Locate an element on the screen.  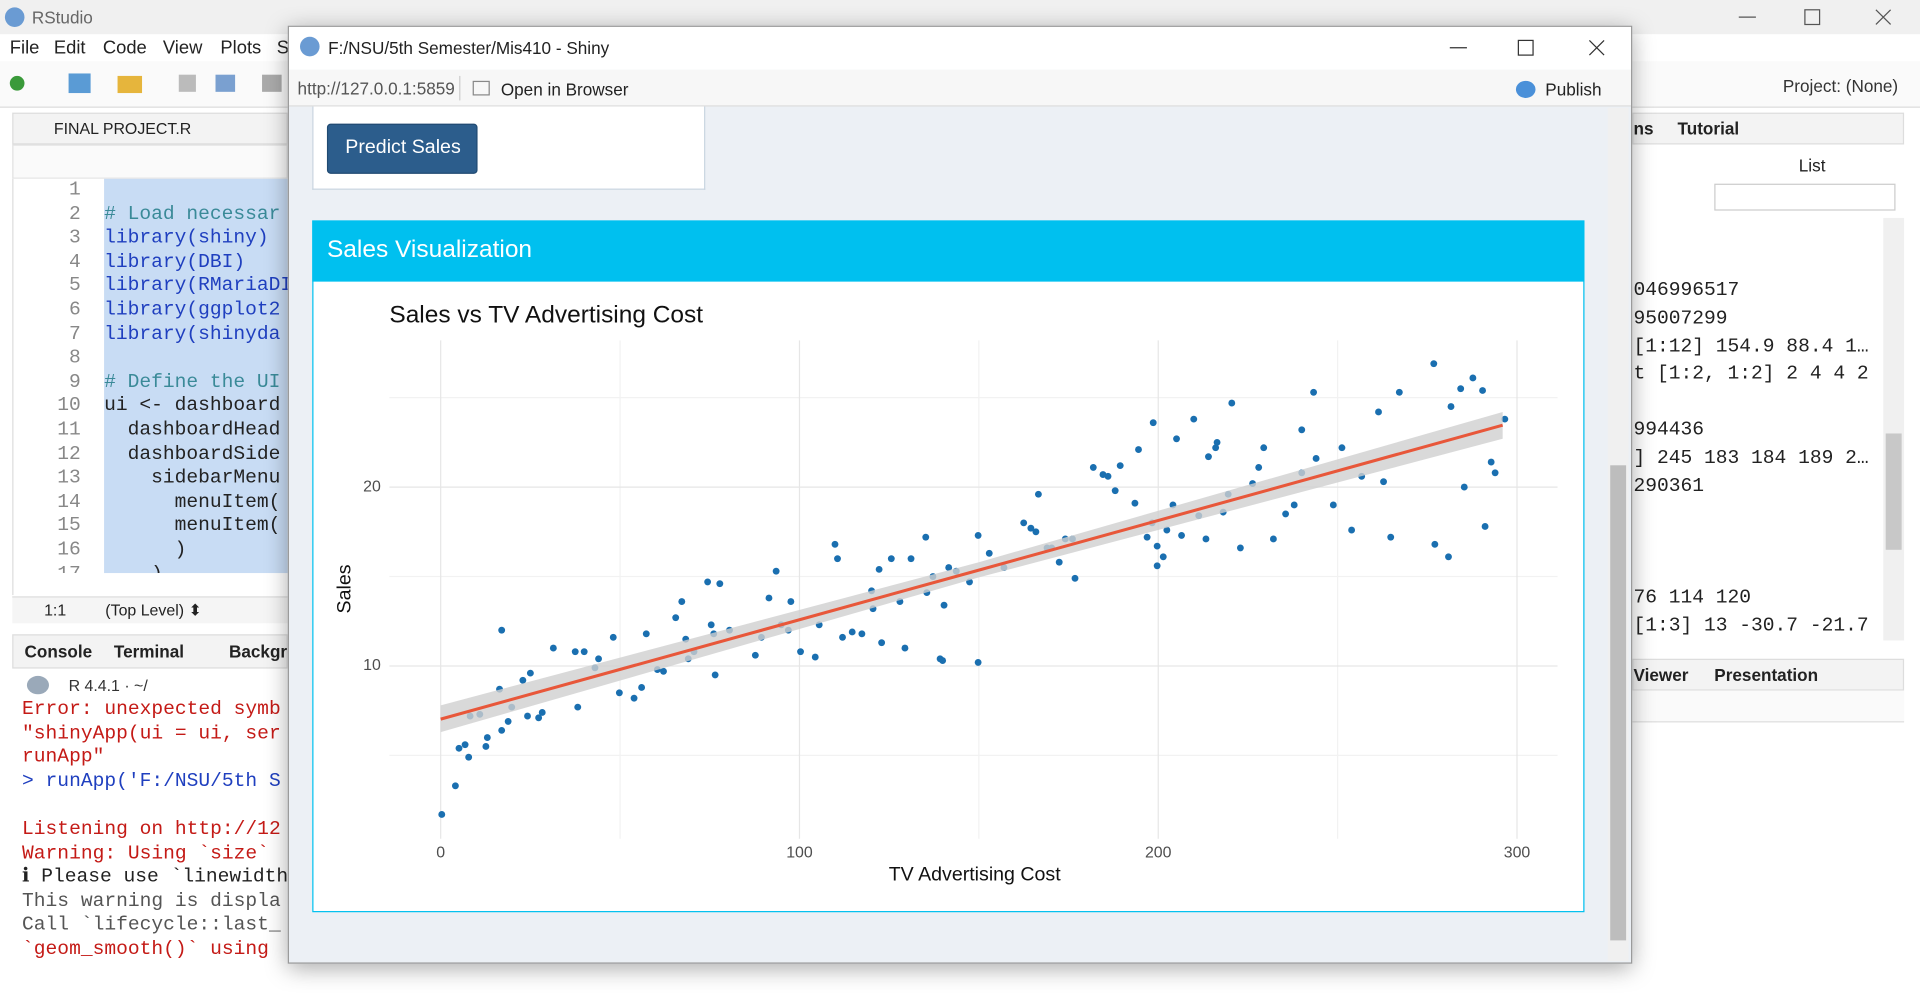
line-number: 17 is located at coordinates (46, 568).